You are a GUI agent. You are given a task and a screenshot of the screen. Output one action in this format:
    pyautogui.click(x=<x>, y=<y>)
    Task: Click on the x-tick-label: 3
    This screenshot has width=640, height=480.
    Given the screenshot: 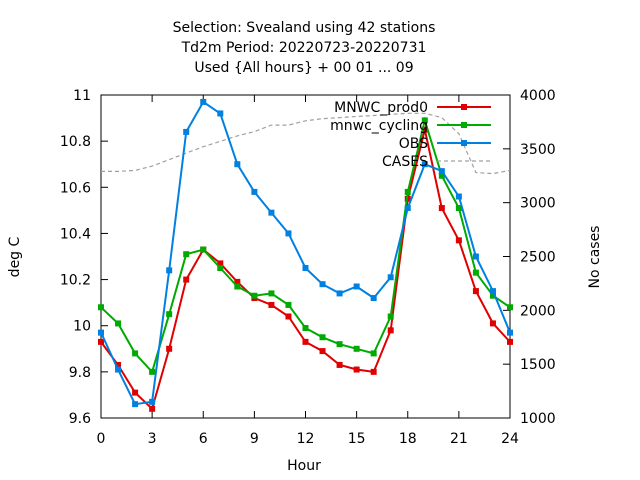 What is the action you would take?
    pyautogui.click(x=152, y=439)
    